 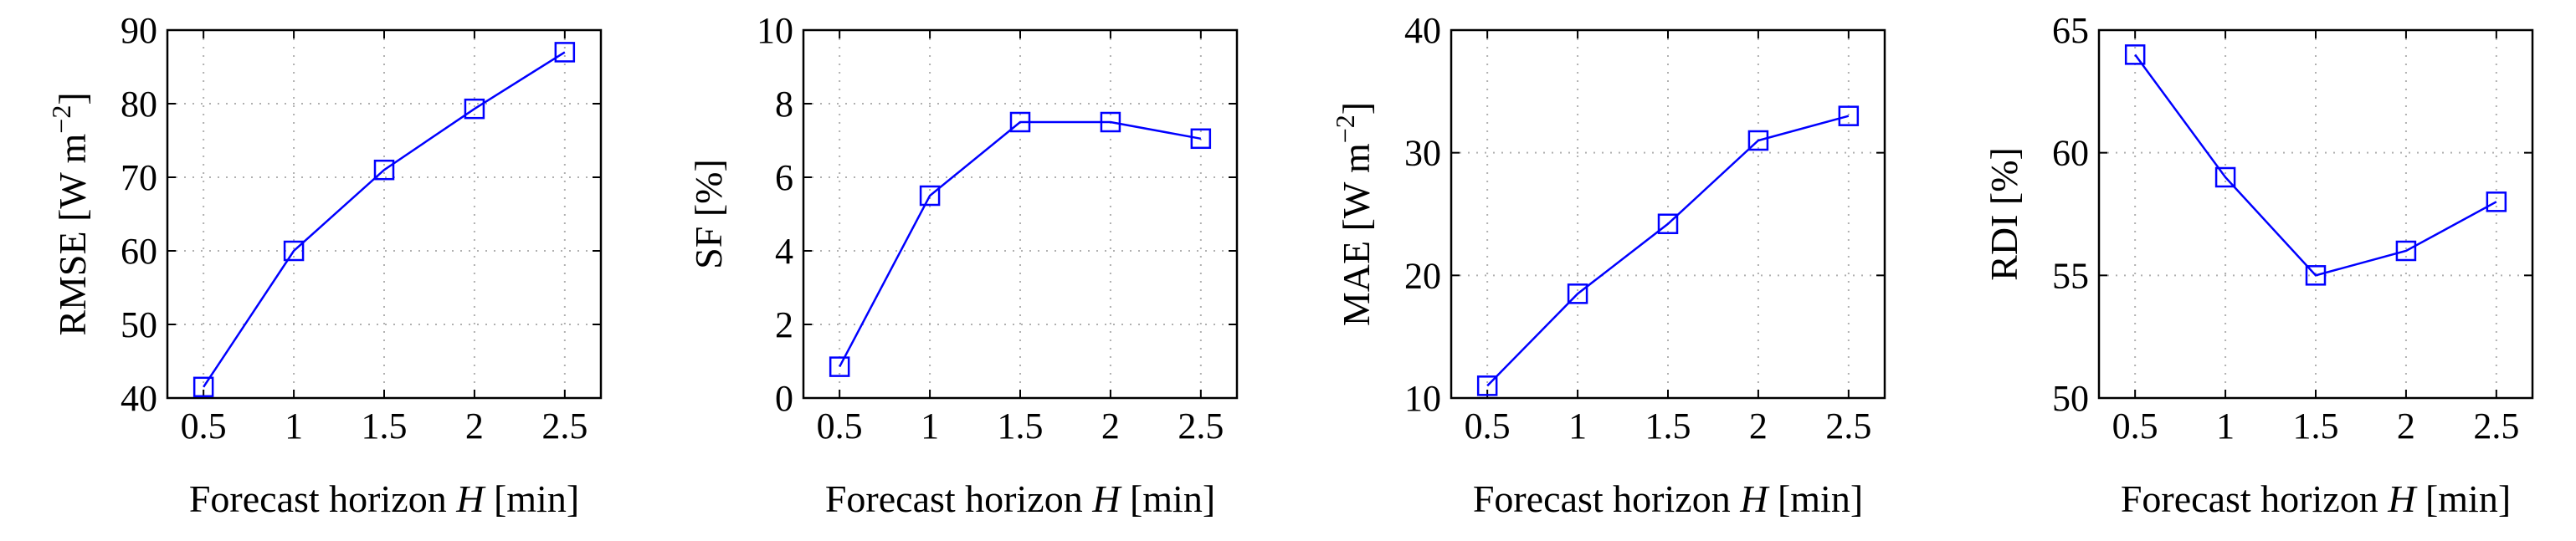 What do you see at coordinates (1422, 275) in the screenshot?
I see `y-tick-label: 20` at bounding box center [1422, 275].